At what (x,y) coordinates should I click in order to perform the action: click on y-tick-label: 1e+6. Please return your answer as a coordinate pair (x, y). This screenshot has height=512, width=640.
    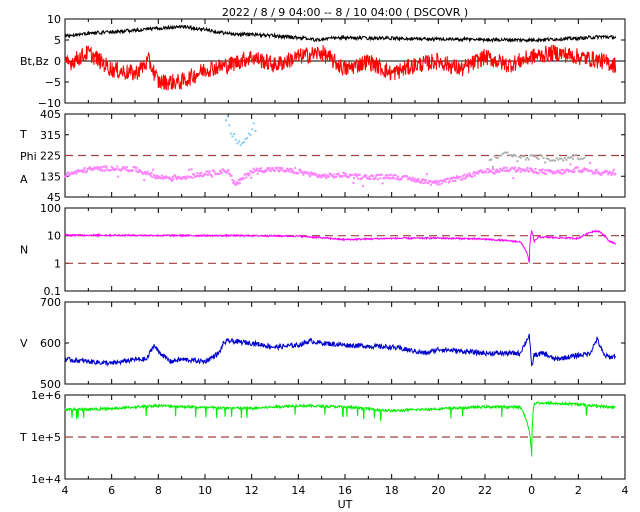
    Looking at the image, I should click on (46, 395).